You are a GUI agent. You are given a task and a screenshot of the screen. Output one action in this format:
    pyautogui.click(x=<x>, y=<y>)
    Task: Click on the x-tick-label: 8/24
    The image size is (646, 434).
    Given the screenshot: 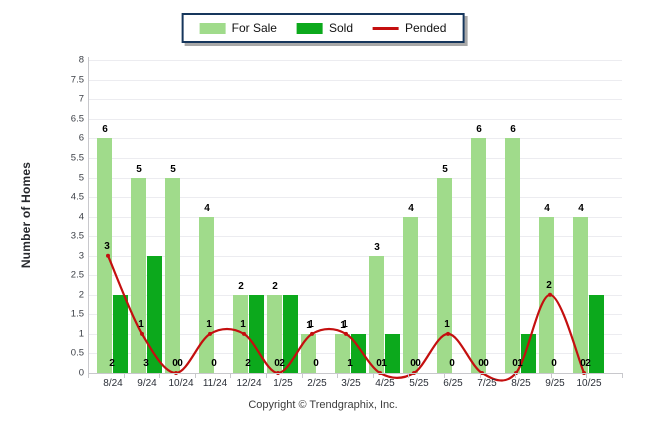 What is the action you would take?
    pyautogui.click(x=113, y=383)
    